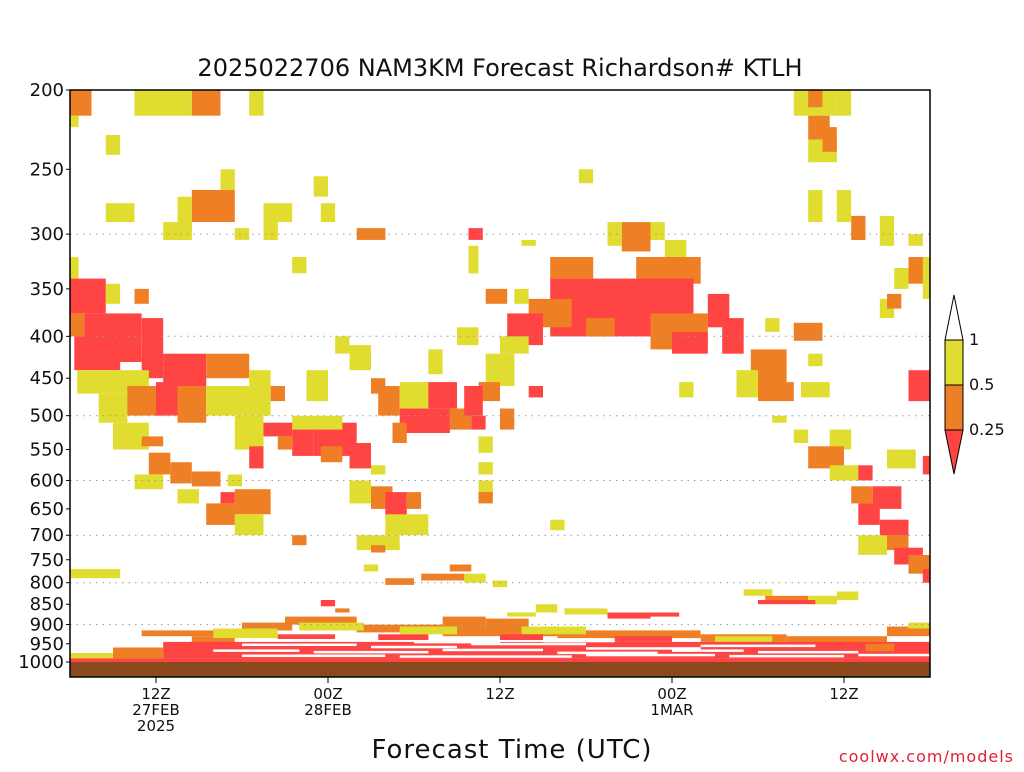 The image size is (1024, 772). What do you see at coordinates (47, 450) in the screenshot?
I see `y-tick-label: 550` at bounding box center [47, 450].